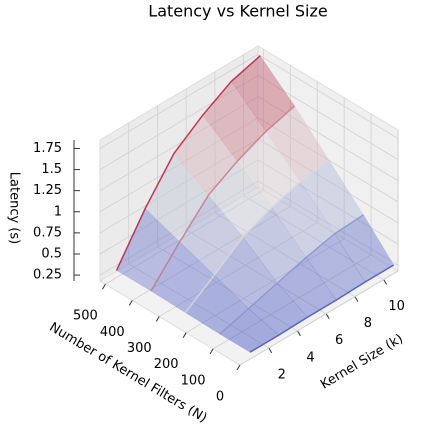 This screenshot has height=430, width=421. What do you see at coordinates (14, 208) in the screenshot?
I see `z-axis-label: Latency (s)` at bounding box center [14, 208].